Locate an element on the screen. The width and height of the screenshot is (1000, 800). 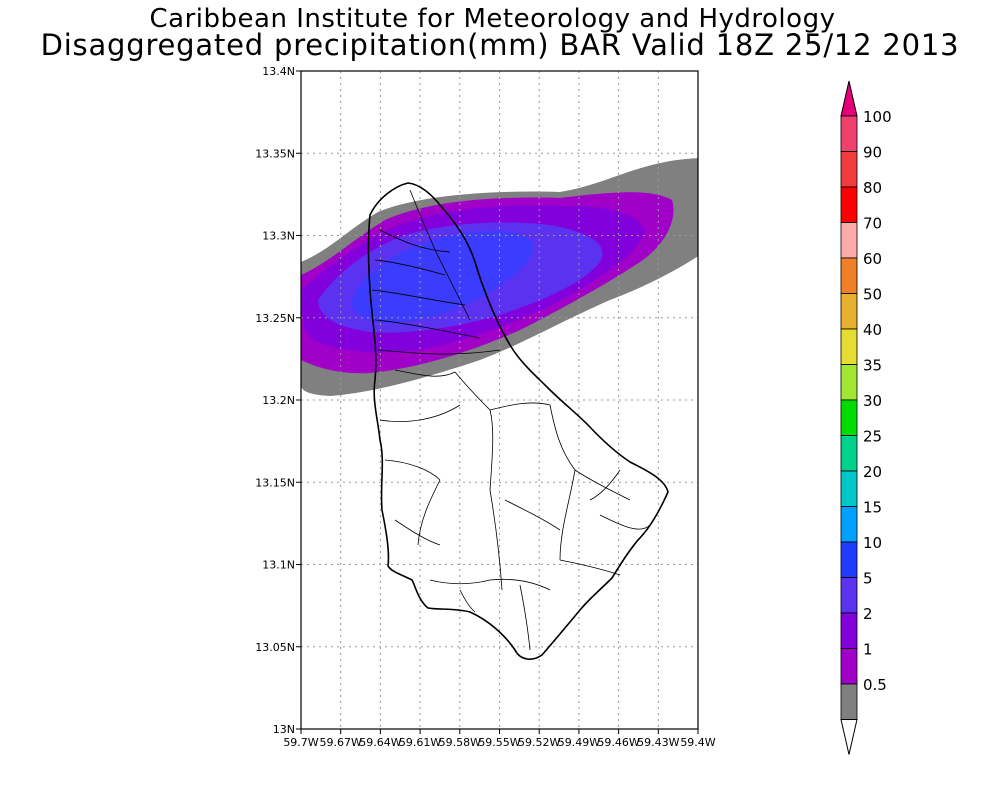
legend-label: 90 is located at coordinates (872, 153).